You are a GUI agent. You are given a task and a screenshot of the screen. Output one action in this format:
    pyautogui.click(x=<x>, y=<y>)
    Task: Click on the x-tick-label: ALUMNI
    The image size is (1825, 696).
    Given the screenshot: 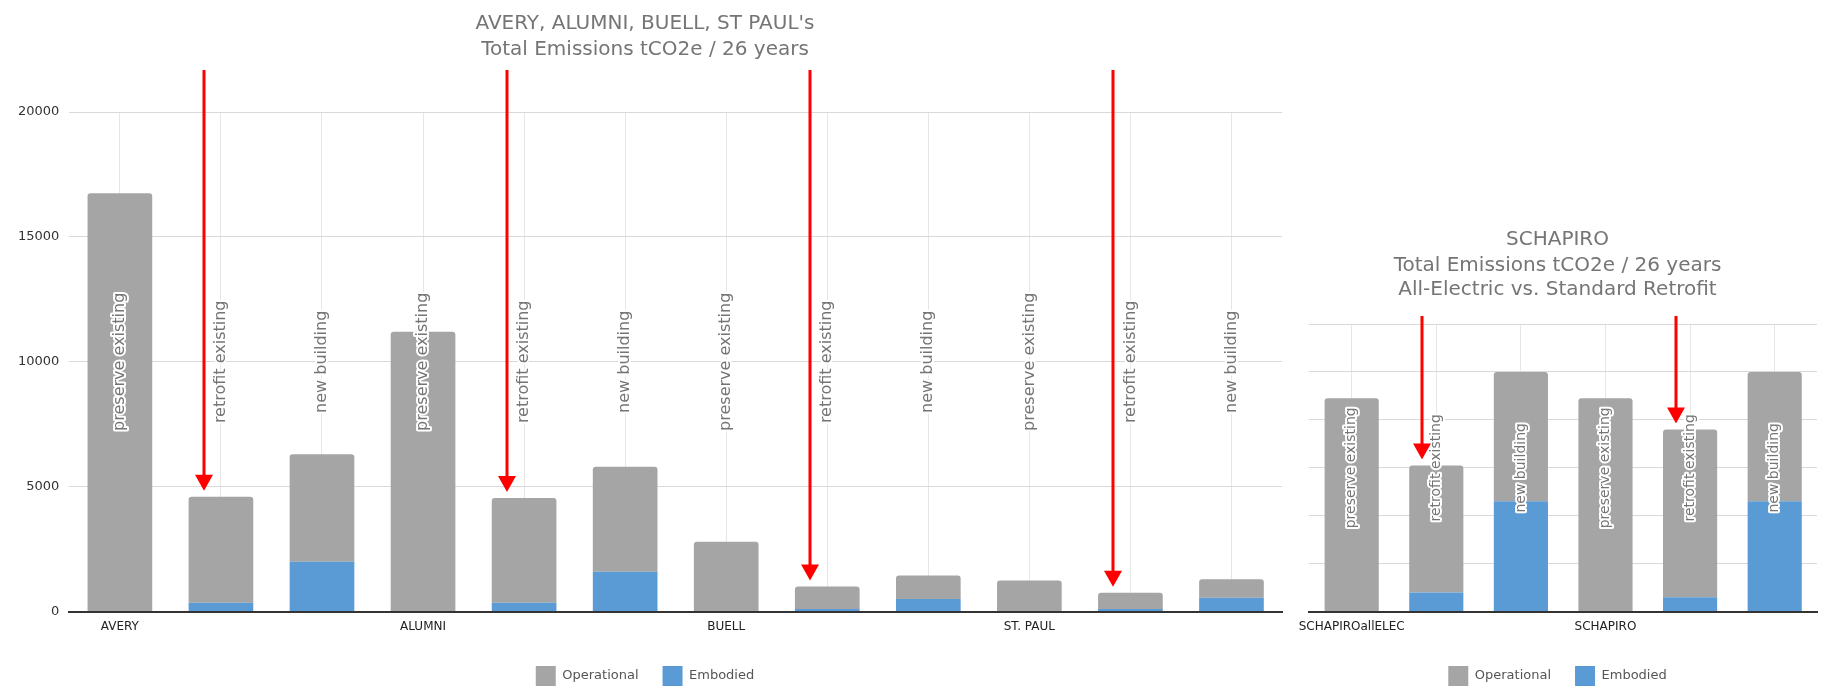 What is the action you would take?
    pyautogui.click(x=423, y=625)
    